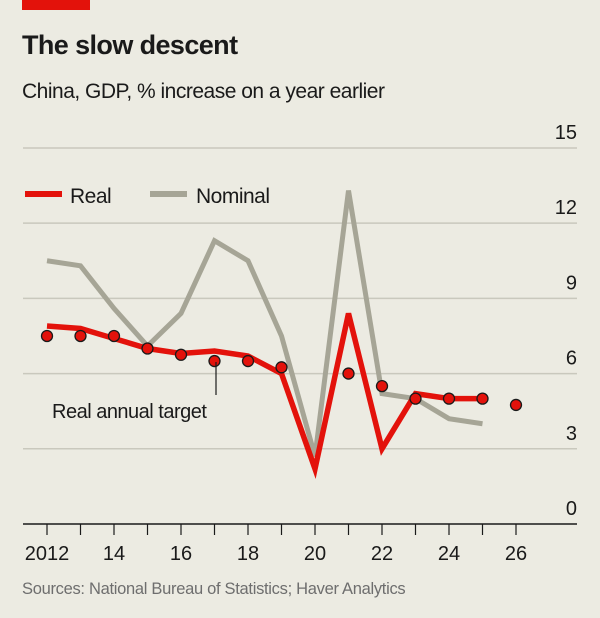 The height and width of the screenshot is (618, 600). I want to click on x-tick-label: 22, so click(382, 554).